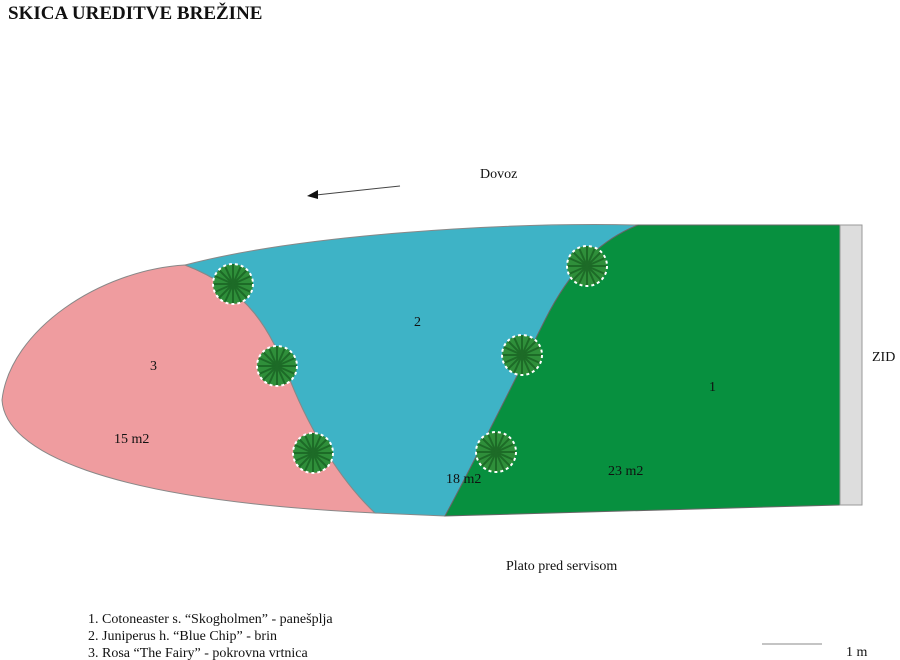  What do you see at coordinates (153, 366) in the screenshot?
I see `zone-number: 3` at bounding box center [153, 366].